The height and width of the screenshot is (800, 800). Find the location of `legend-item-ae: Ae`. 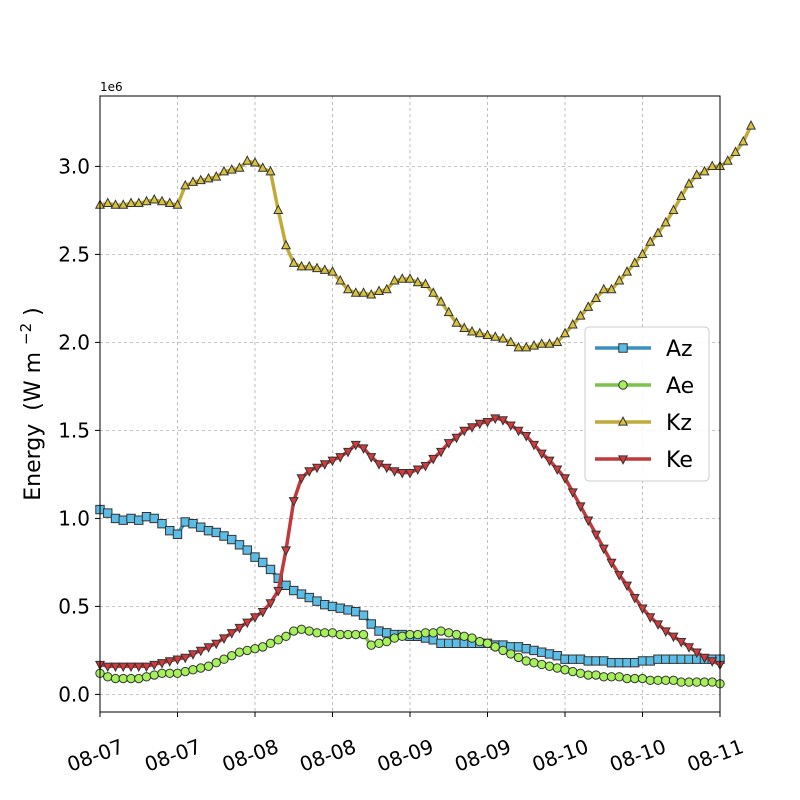

legend-item-ae: Ae is located at coordinates (644, 386).